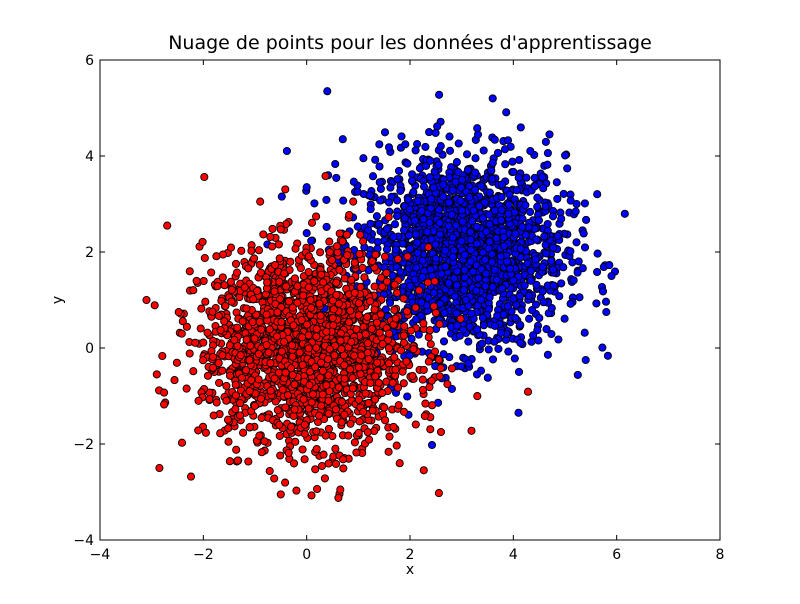 This screenshot has width=800, height=604. What do you see at coordinates (513, 555) in the screenshot?
I see `x-tick-label: 4` at bounding box center [513, 555].